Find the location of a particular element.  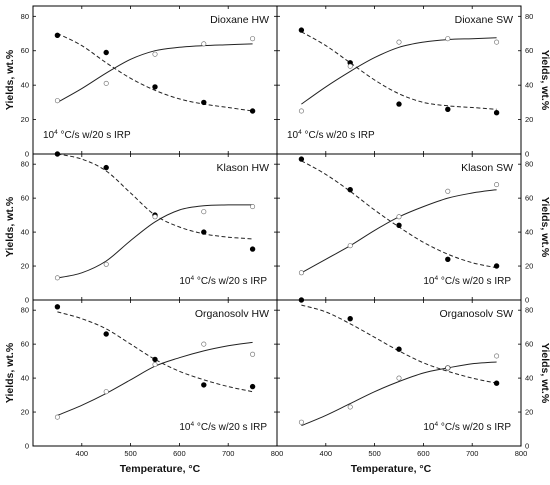

panel-title: Dioxane SW is located at coordinates (484, 20).